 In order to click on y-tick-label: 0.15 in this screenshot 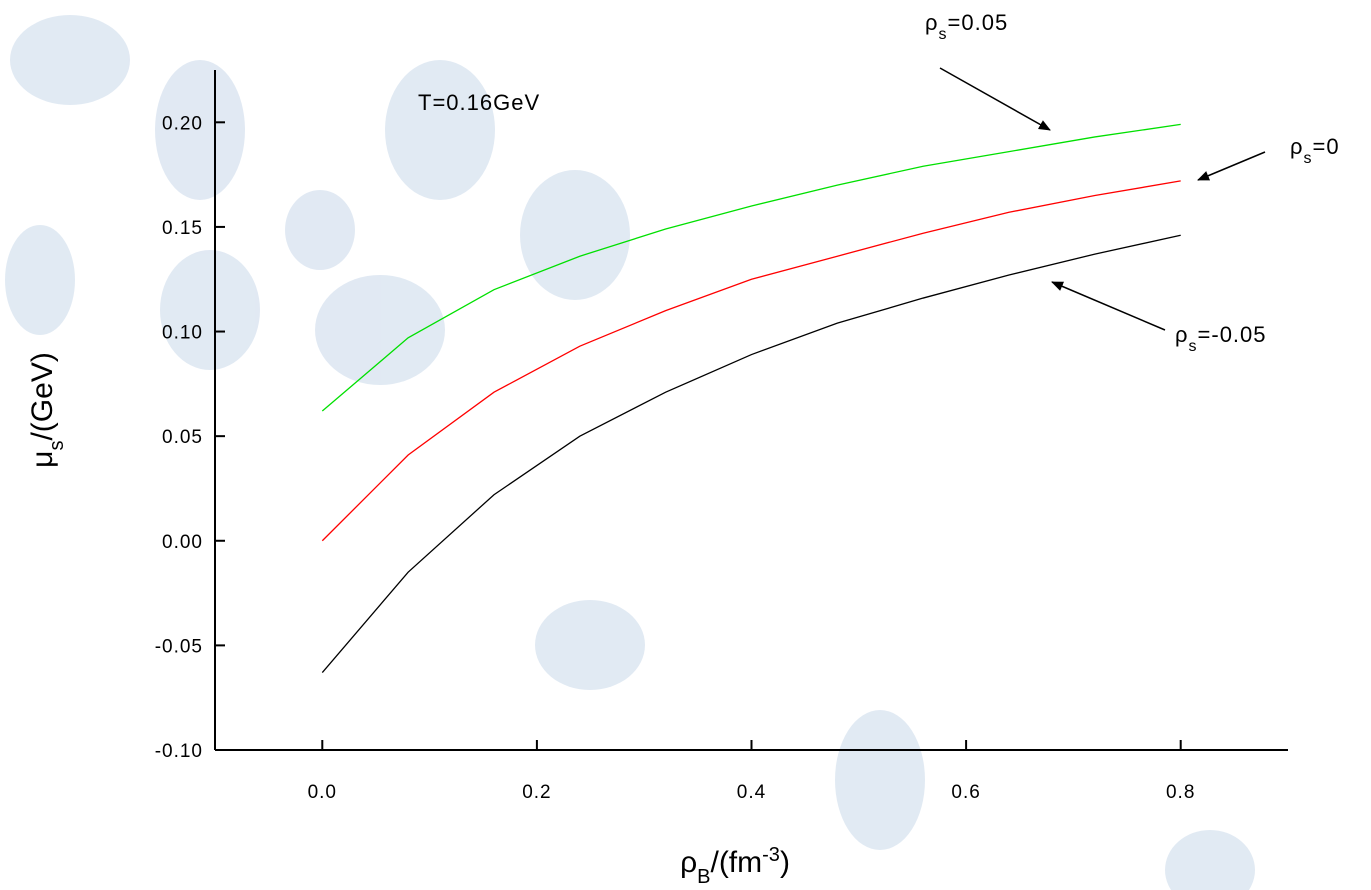, I will do `click(182, 228)`.